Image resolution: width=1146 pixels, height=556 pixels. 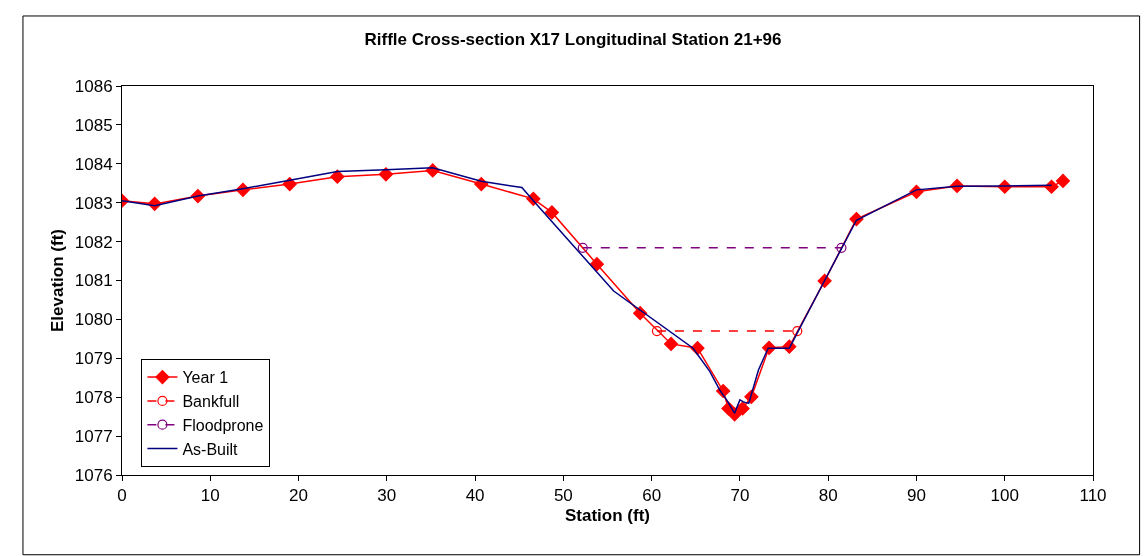 I want to click on x-tick-label: 30, so click(x=387, y=496).